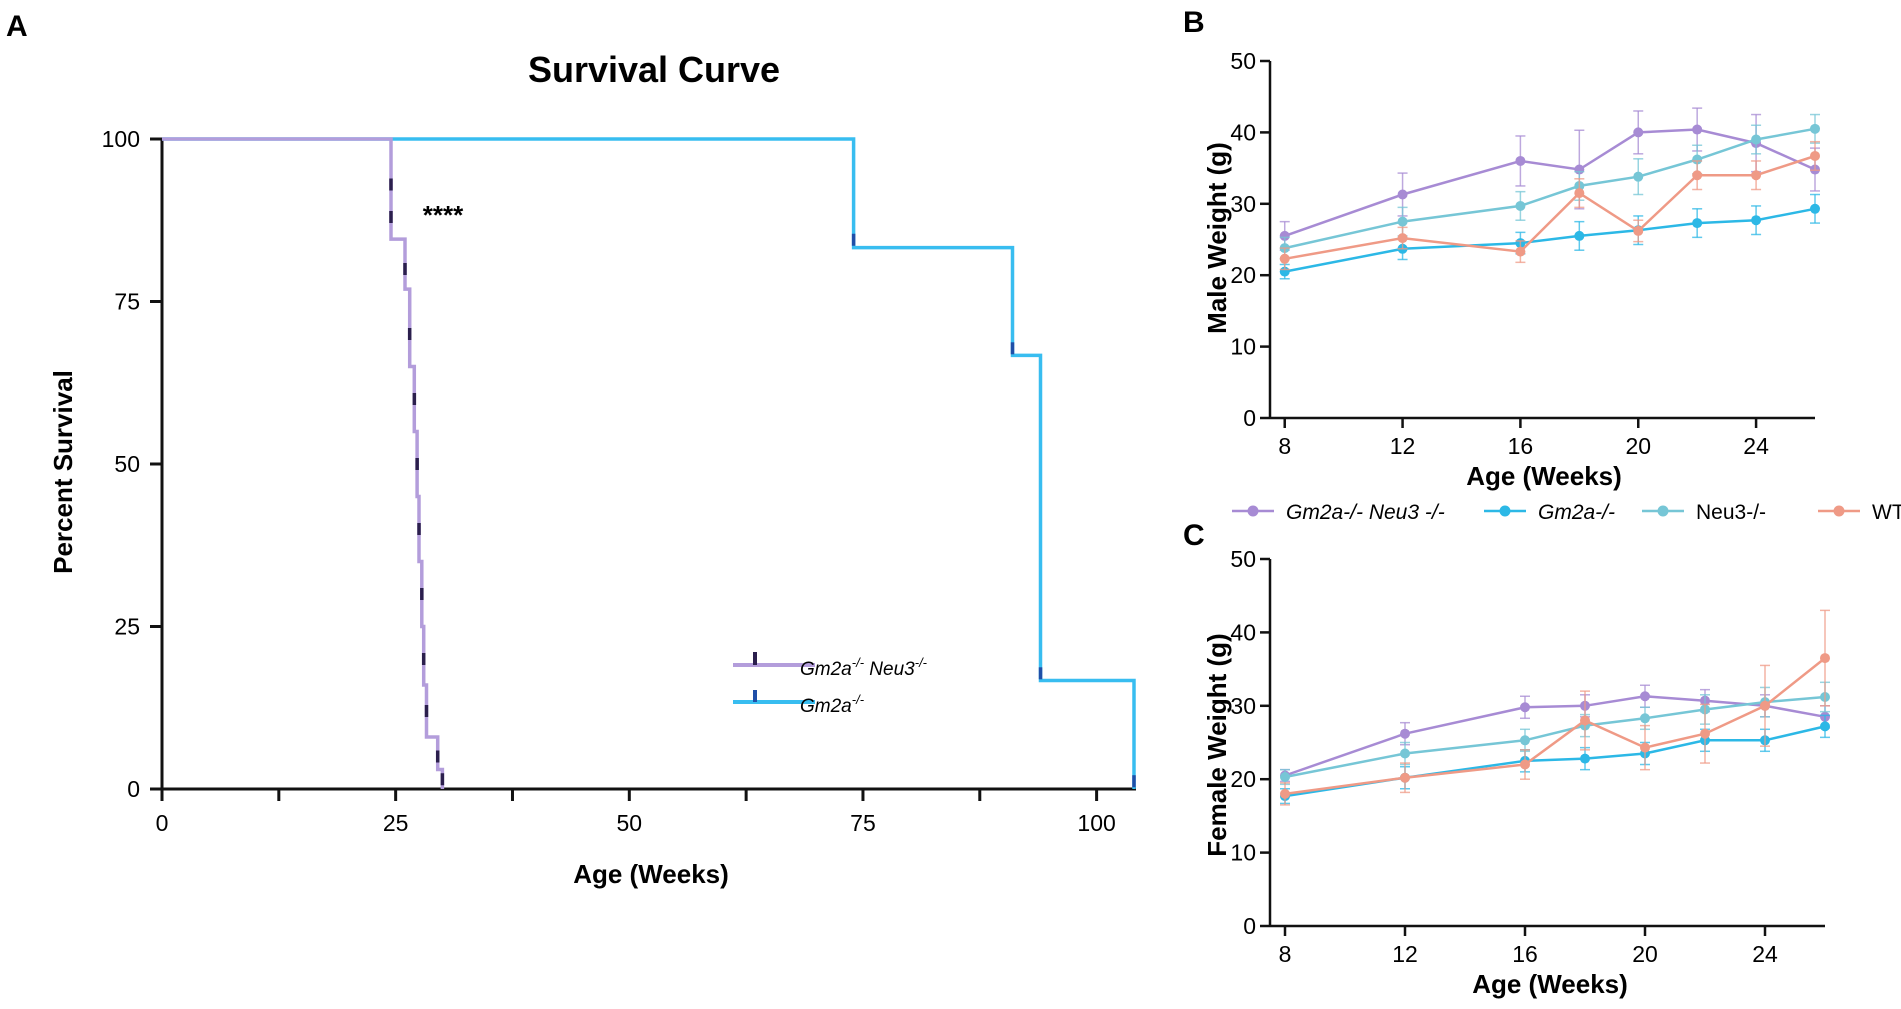 This screenshot has height=1009, width=1901. What do you see at coordinates (1249, 418) in the screenshot?
I see `male-y-tick-label: 0` at bounding box center [1249, 418].